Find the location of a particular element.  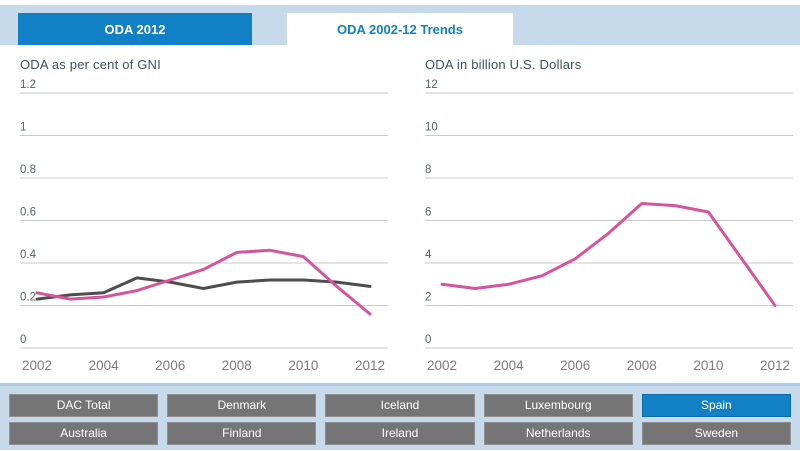

country-button-finland: Finland is located at coordinates (242, 433).